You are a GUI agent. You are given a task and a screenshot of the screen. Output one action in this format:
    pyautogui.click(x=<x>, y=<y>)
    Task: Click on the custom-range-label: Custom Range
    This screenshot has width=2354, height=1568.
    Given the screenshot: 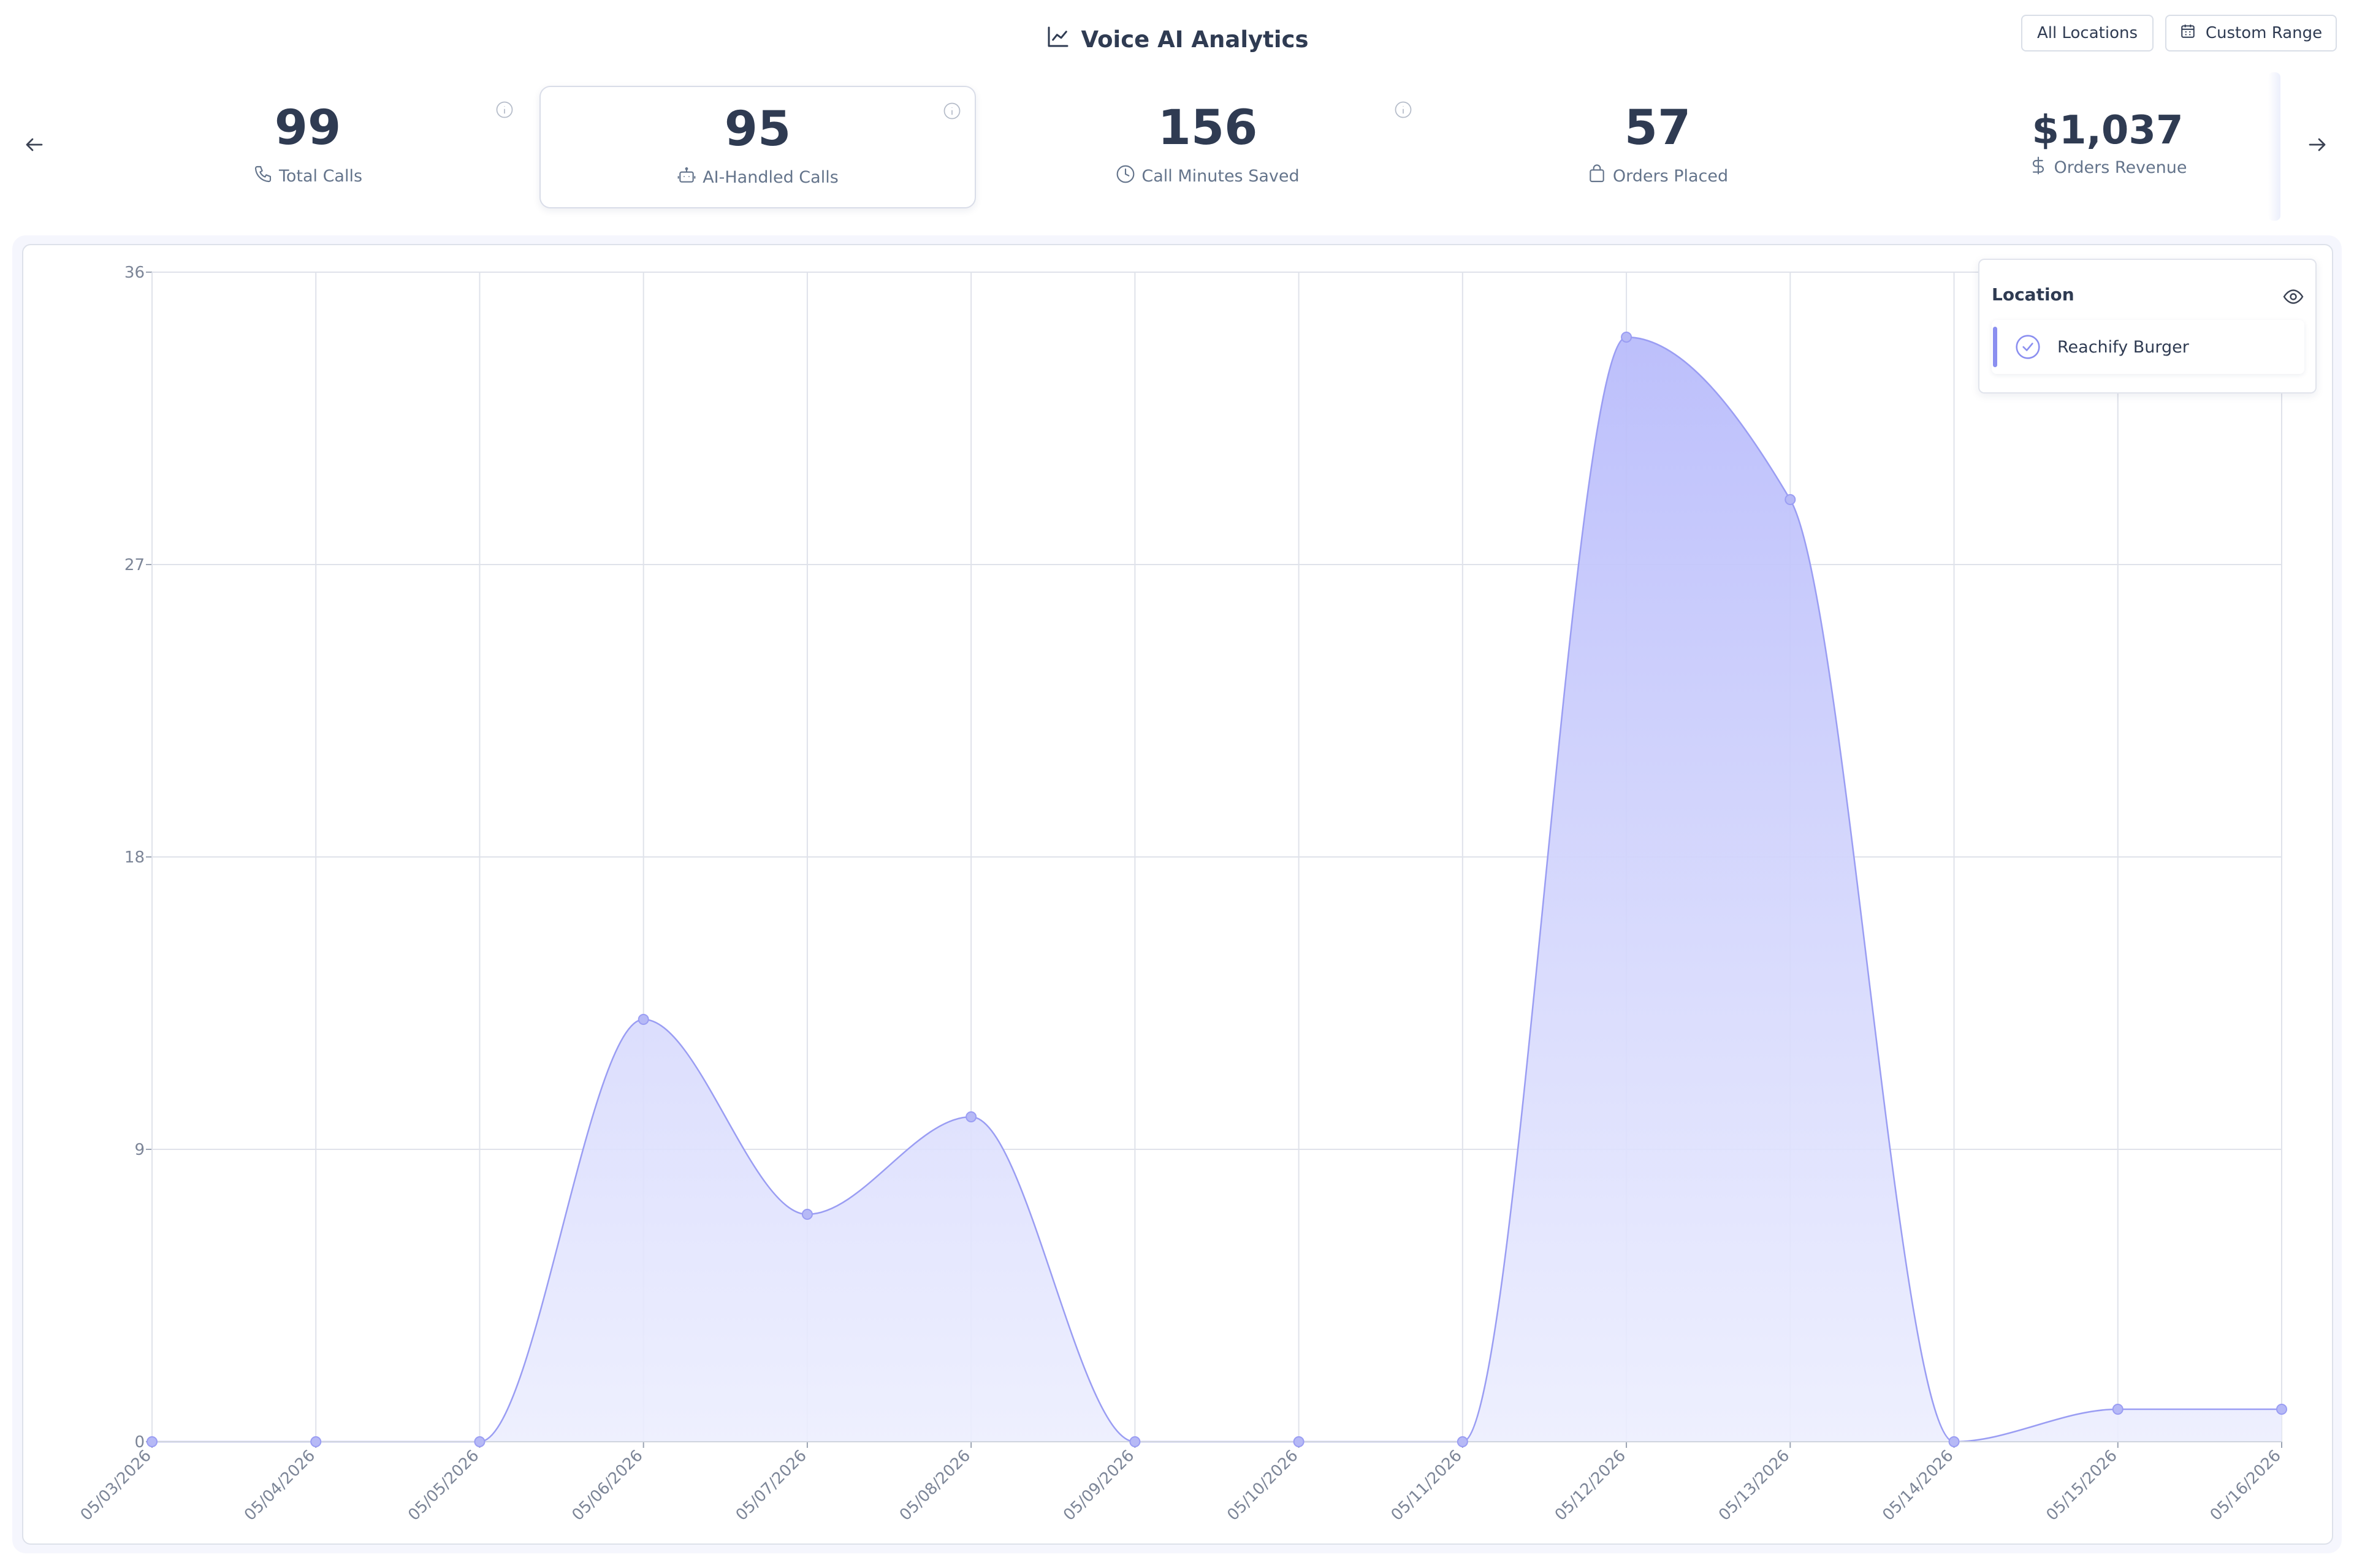 What is the action you would take?
    pyautogui.click(x=2264, y=33)
    